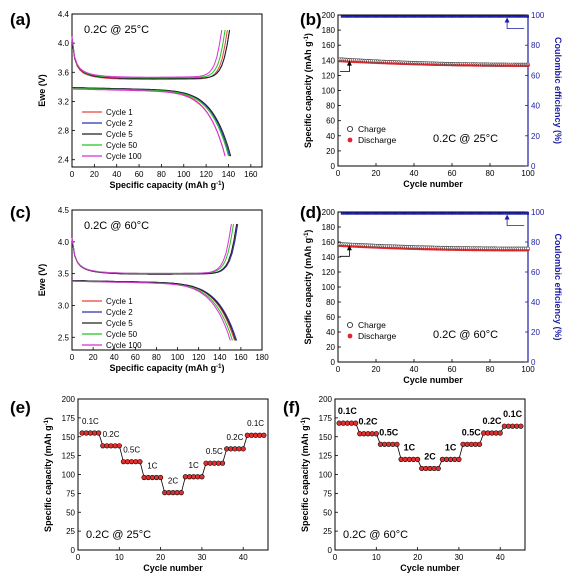 The width and height of the screenshot is (576, 587). I want to click on x-tick-label: 80, so click(156, 357).